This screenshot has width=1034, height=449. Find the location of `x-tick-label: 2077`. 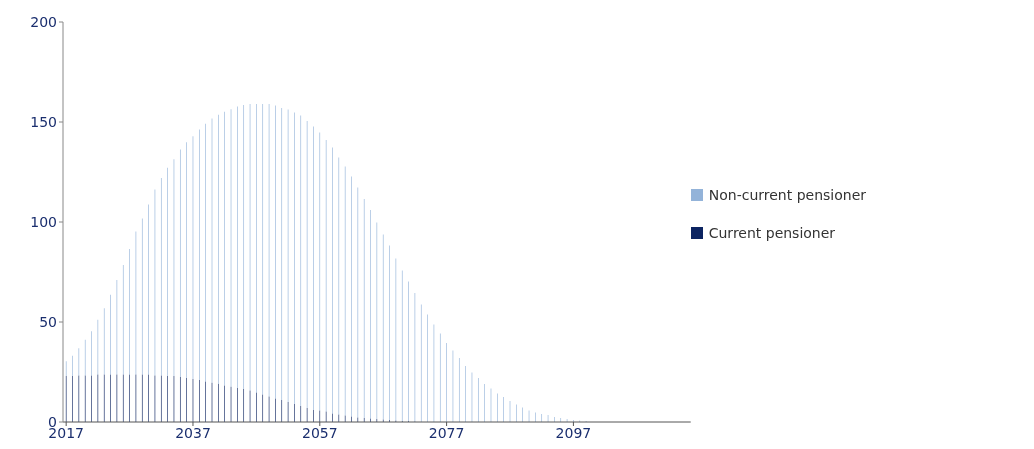

x-tick-label: 2077 is located at coordinates (446, 432).